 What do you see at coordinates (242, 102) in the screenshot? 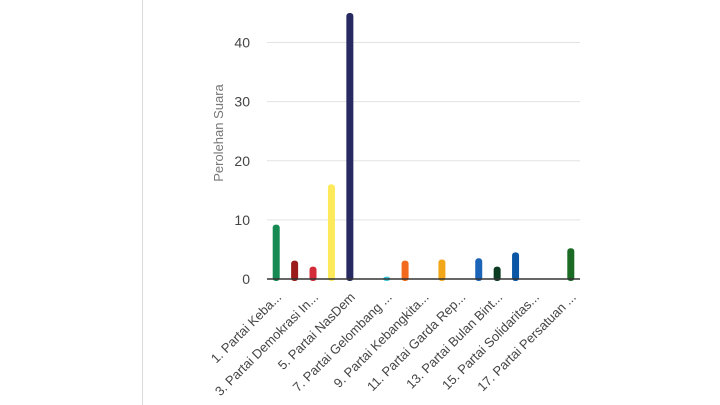
I see `y-tick-label: 30` at bounding box center [242, 102].